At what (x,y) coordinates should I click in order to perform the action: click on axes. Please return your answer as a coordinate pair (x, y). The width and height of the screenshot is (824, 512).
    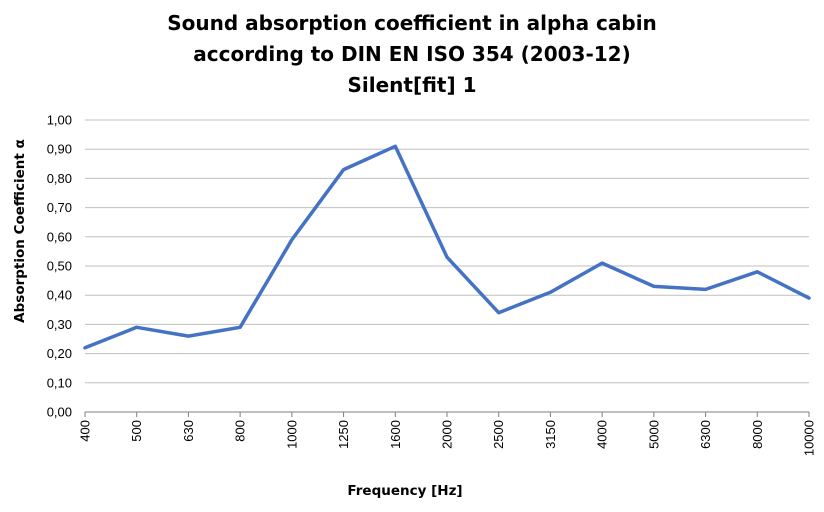
    Looking at the image, I should click on (447, 414).